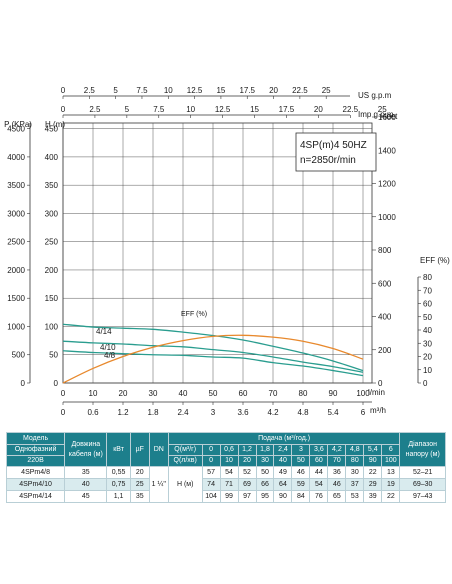 The image size is (452, 584). I want to click on x-tick-label-lmin: 70, so click(273, 393).